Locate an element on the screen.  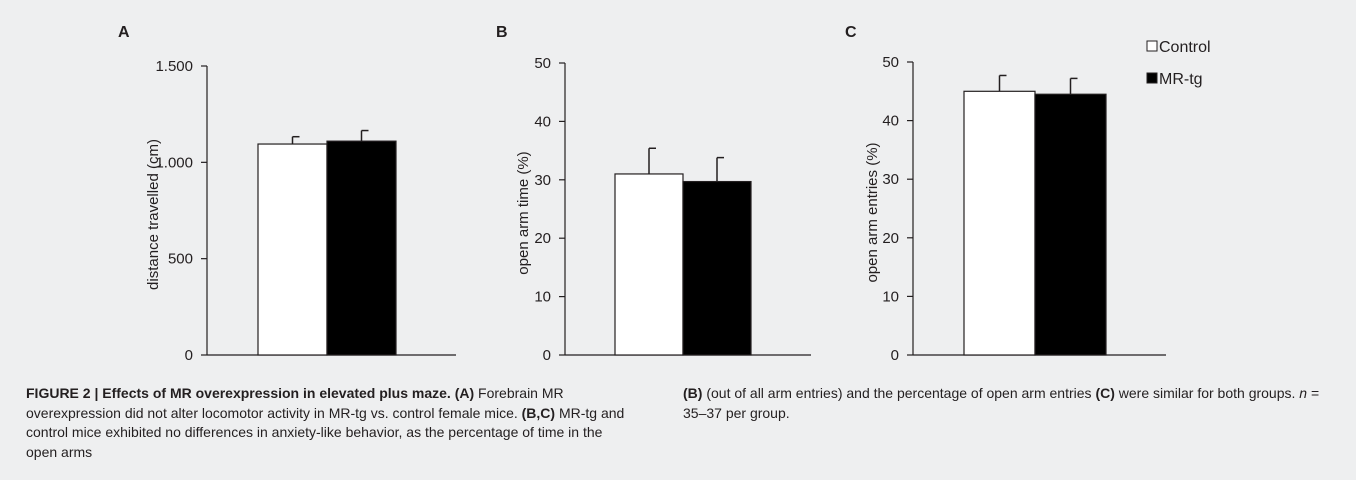
caption-text-c: were similar for both groups. is located at coordinates (1207, 393).